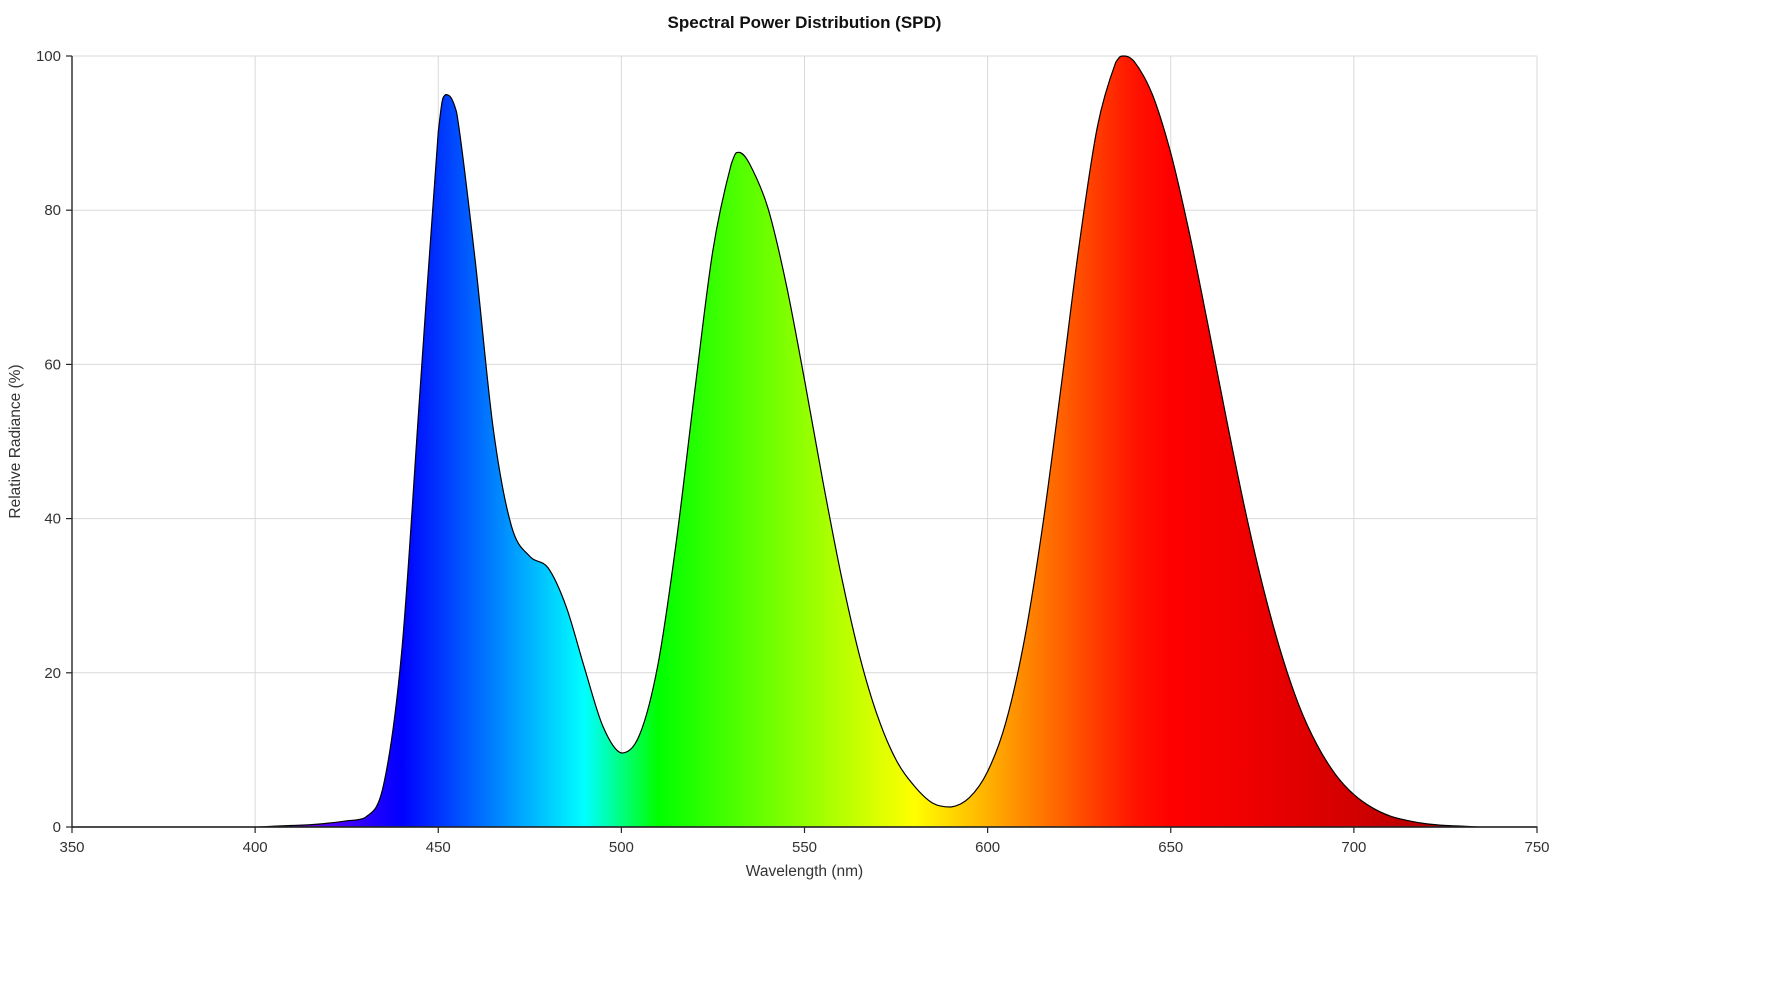  What do you see at coordinates (52, 673) in the screenshot?
I see `y-tick-label: 20` at bounding box center [52, 673].